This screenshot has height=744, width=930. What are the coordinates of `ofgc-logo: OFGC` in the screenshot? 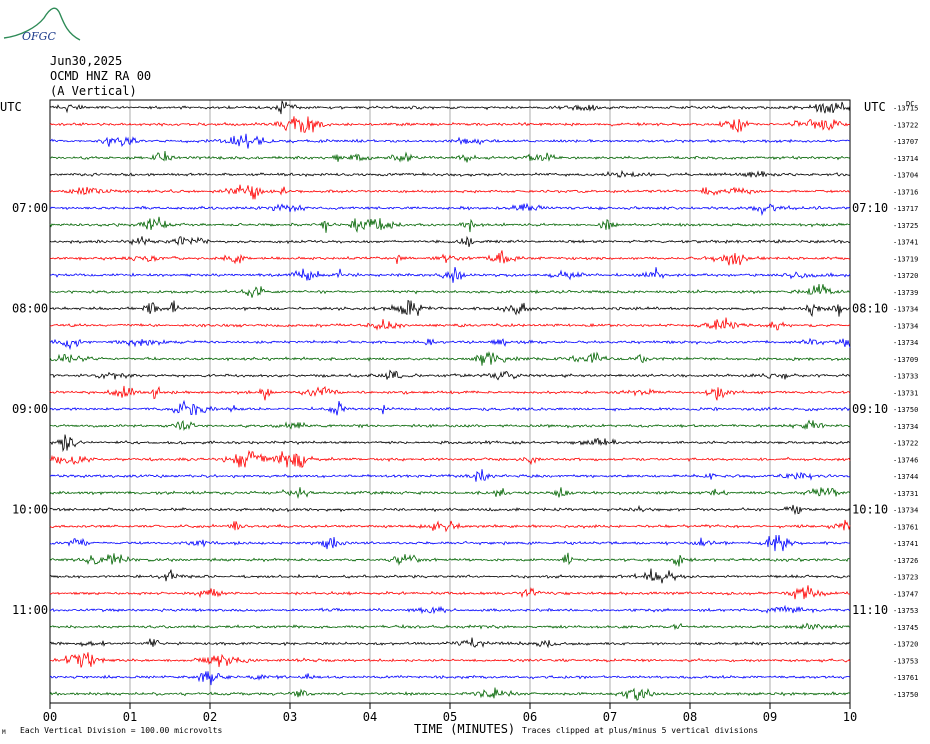 It's located at (42, 25).